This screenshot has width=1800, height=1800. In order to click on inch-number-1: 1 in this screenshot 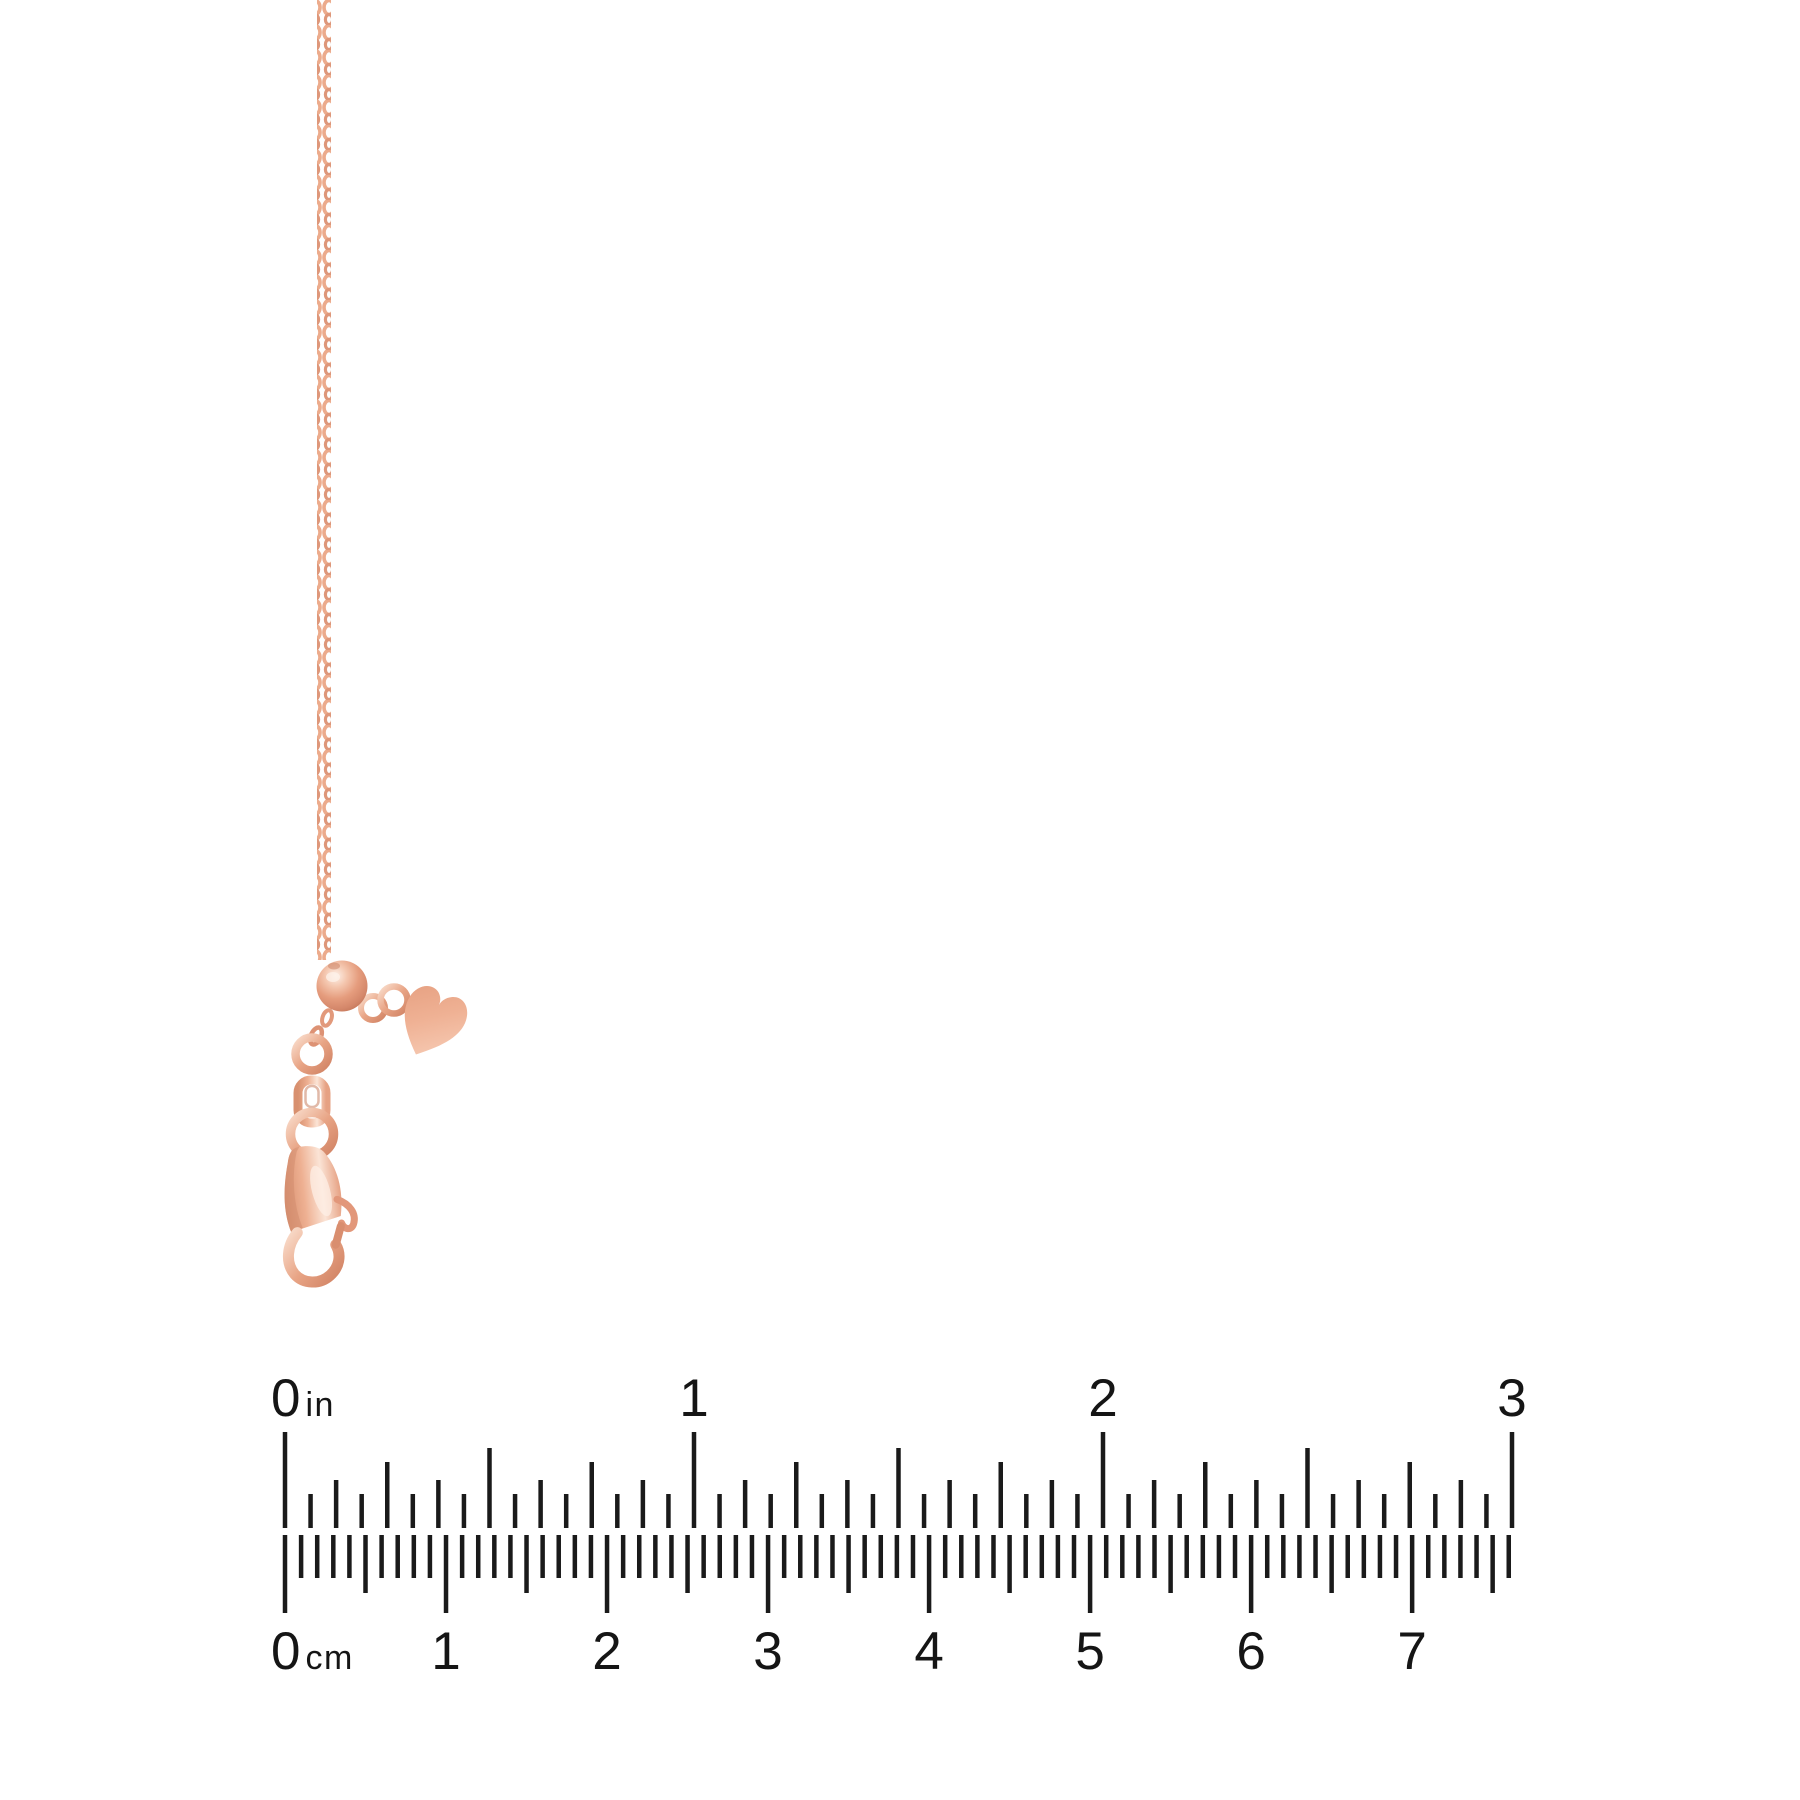, I will do `click(694, 1398)`.